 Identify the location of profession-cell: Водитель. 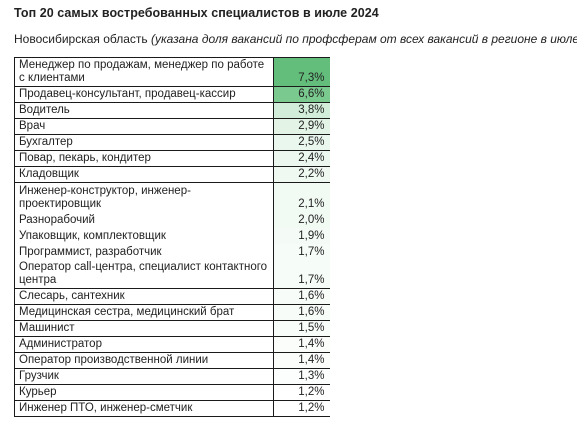
(144, 110).